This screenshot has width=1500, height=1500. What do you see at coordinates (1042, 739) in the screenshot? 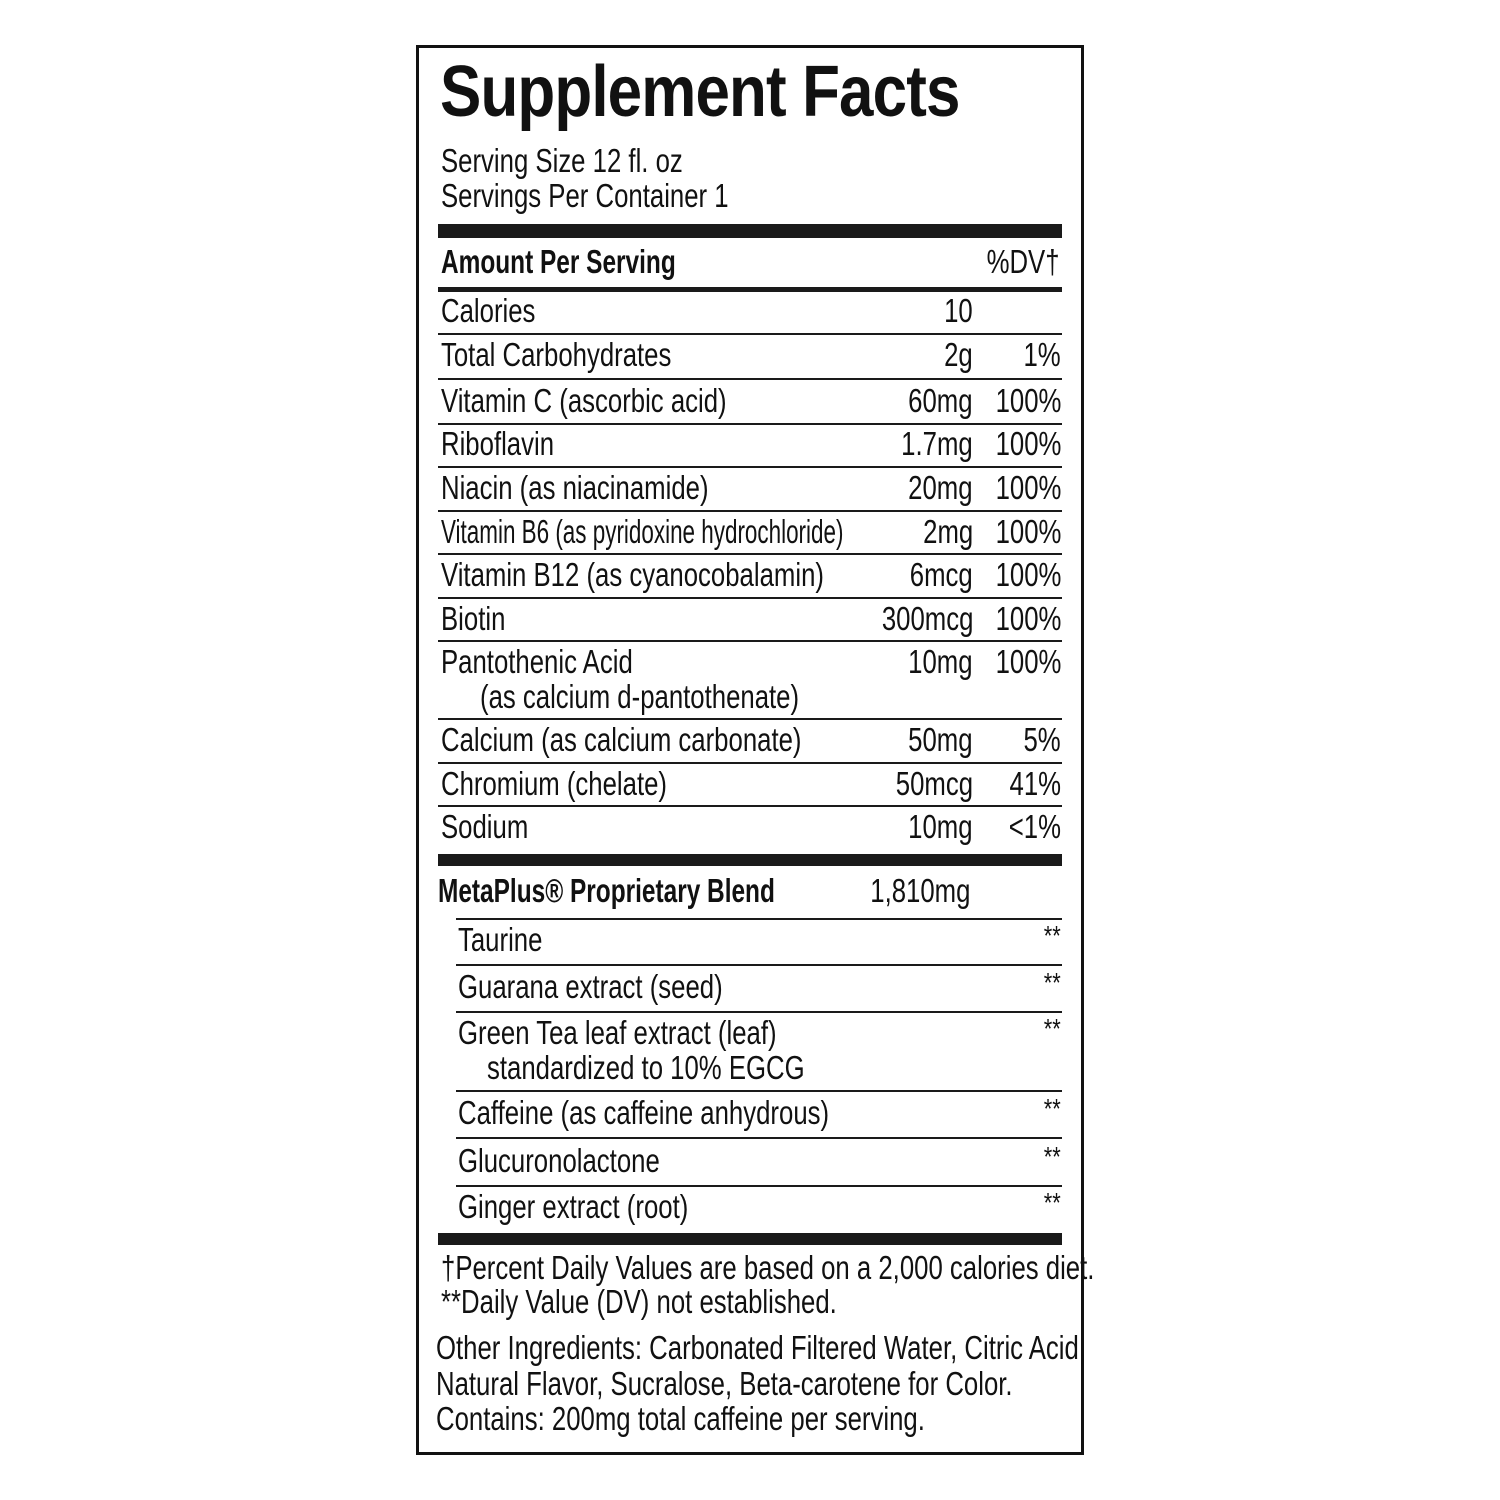
I see `nutrient-dv: 5%` at bounding box center [1042, 739].